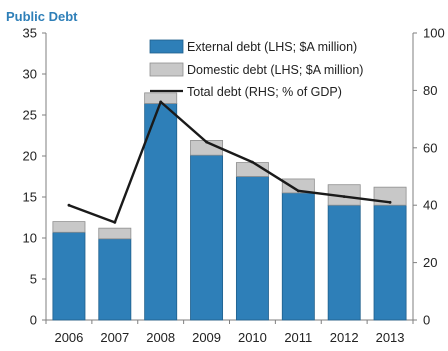  What do you see at coordinates (30, 156) in the screenshot?
I see `left-tick-label: 20` at bounding box center [30, 156].